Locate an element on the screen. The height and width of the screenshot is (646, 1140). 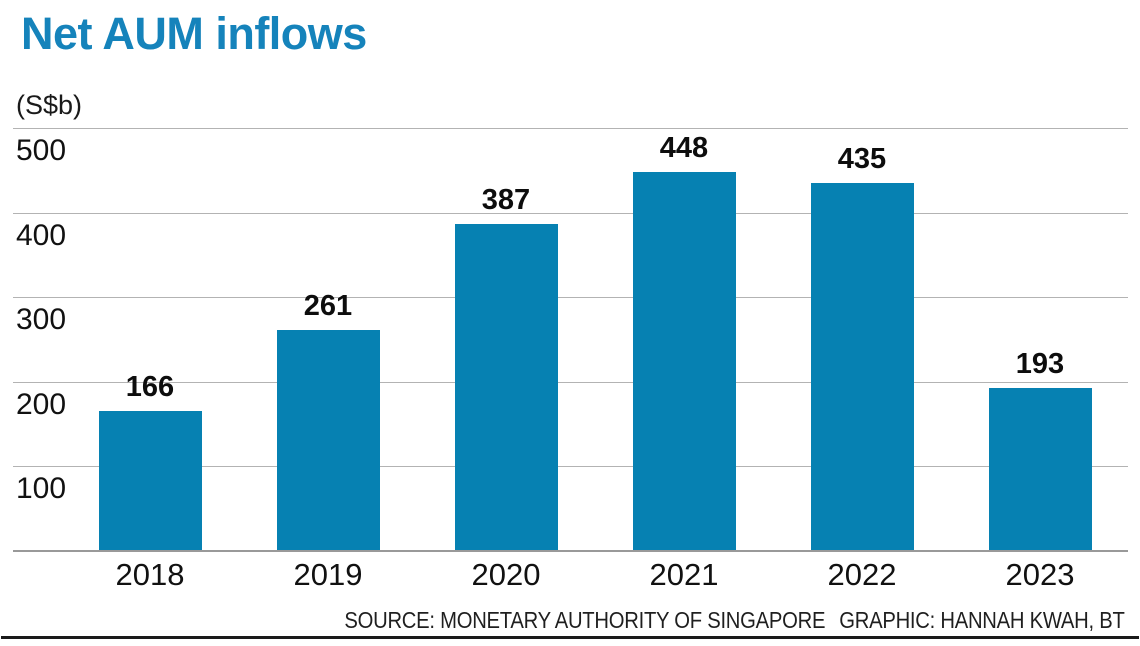
y-tick-label: 300 is located at coordinates (41, 319).